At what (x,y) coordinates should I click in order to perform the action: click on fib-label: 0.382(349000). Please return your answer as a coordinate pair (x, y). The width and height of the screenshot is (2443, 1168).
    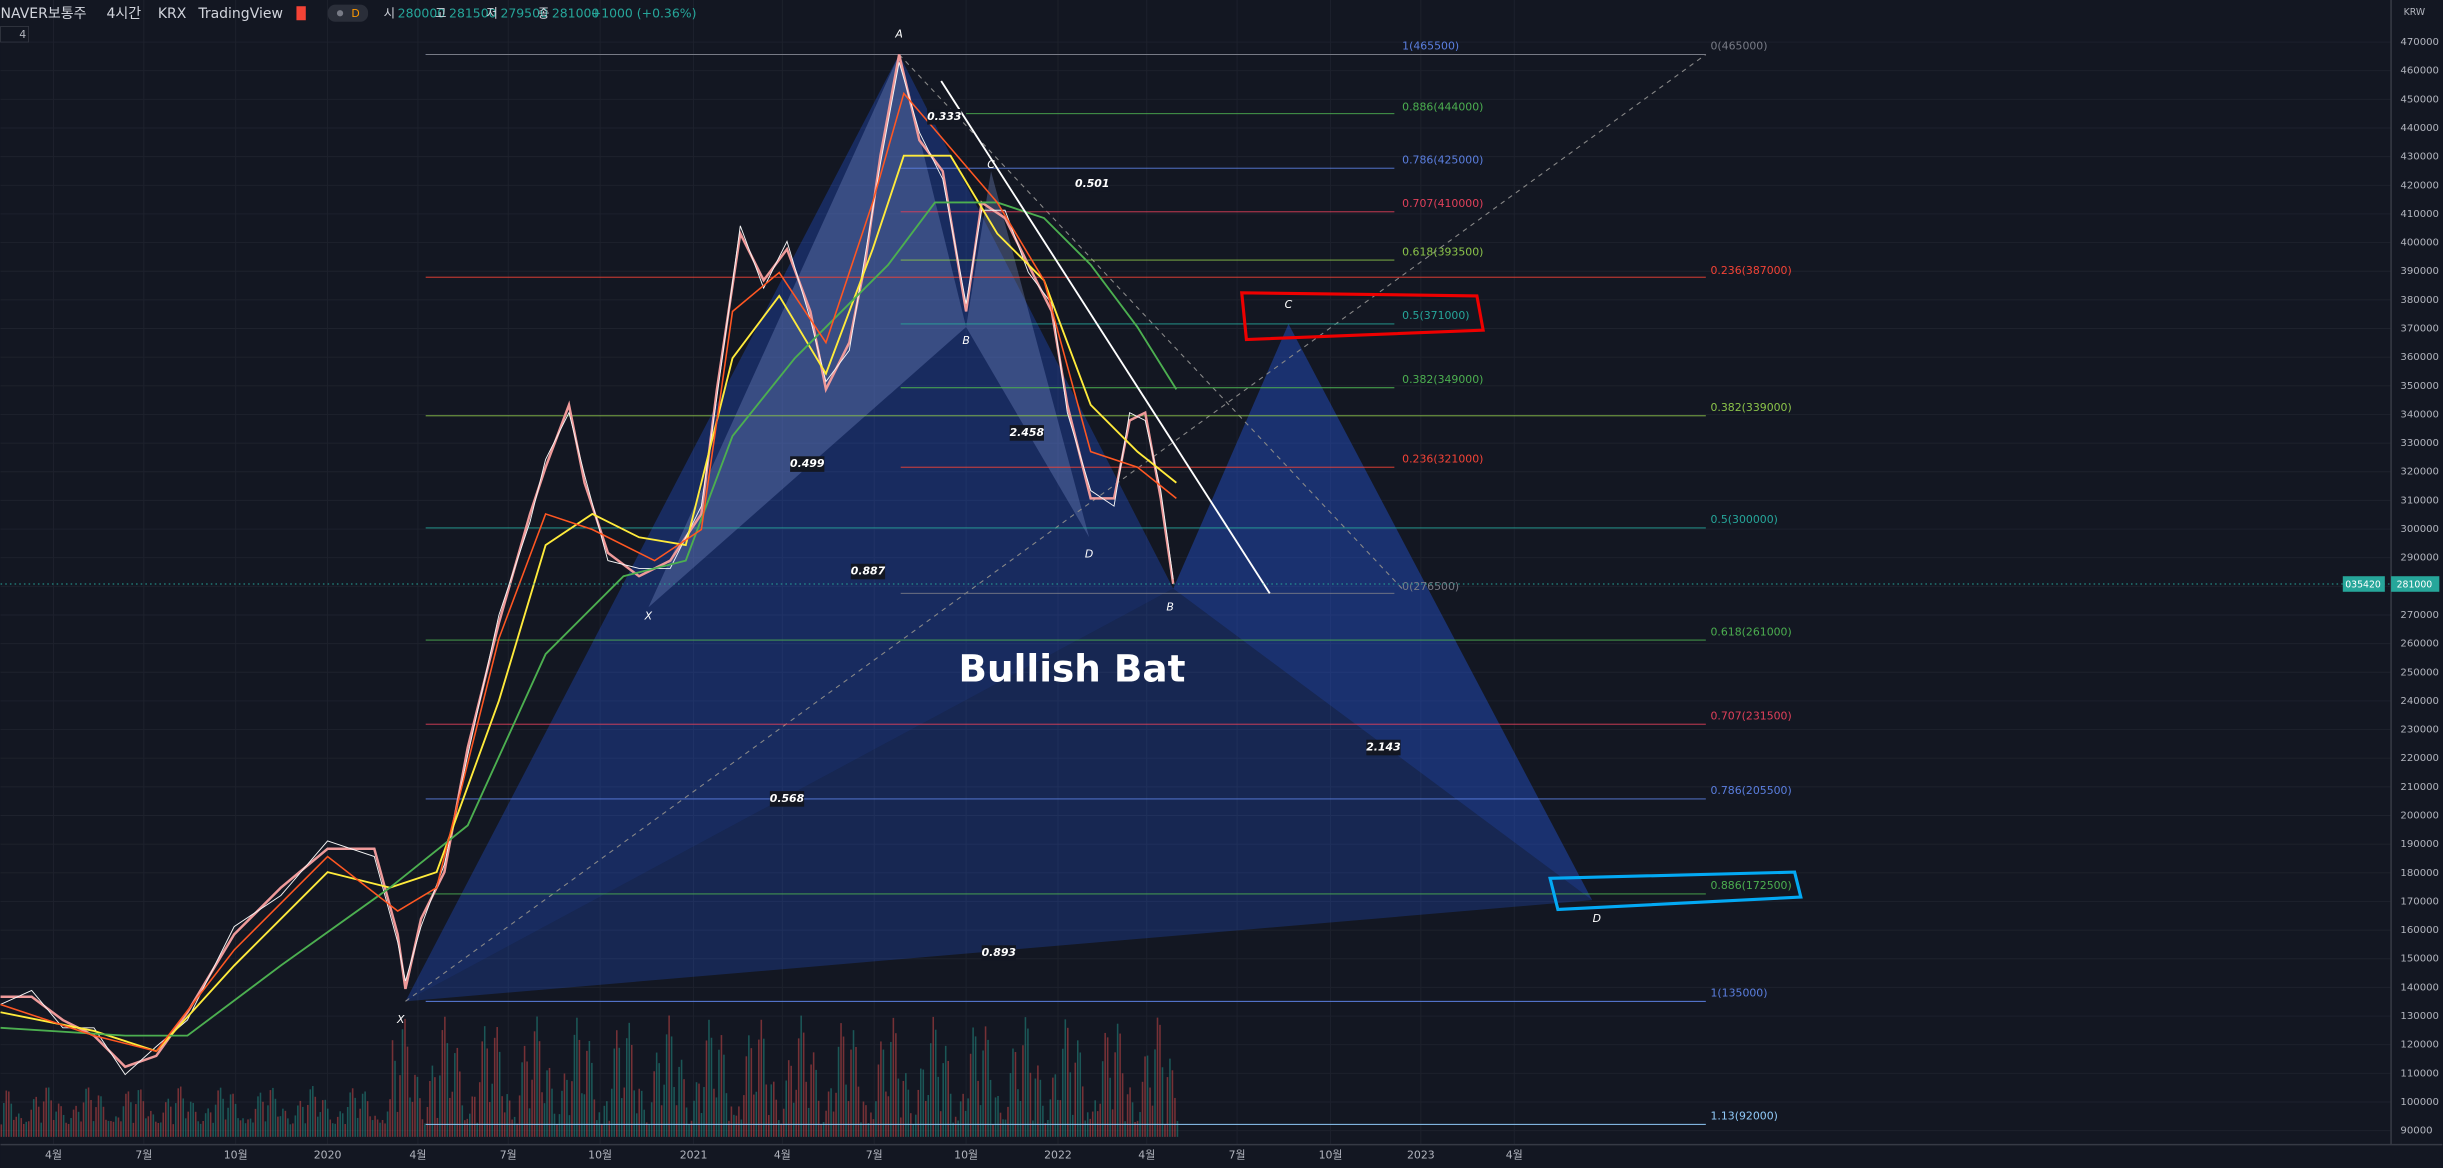
    Looking at the image, I should click on (1442, 379).